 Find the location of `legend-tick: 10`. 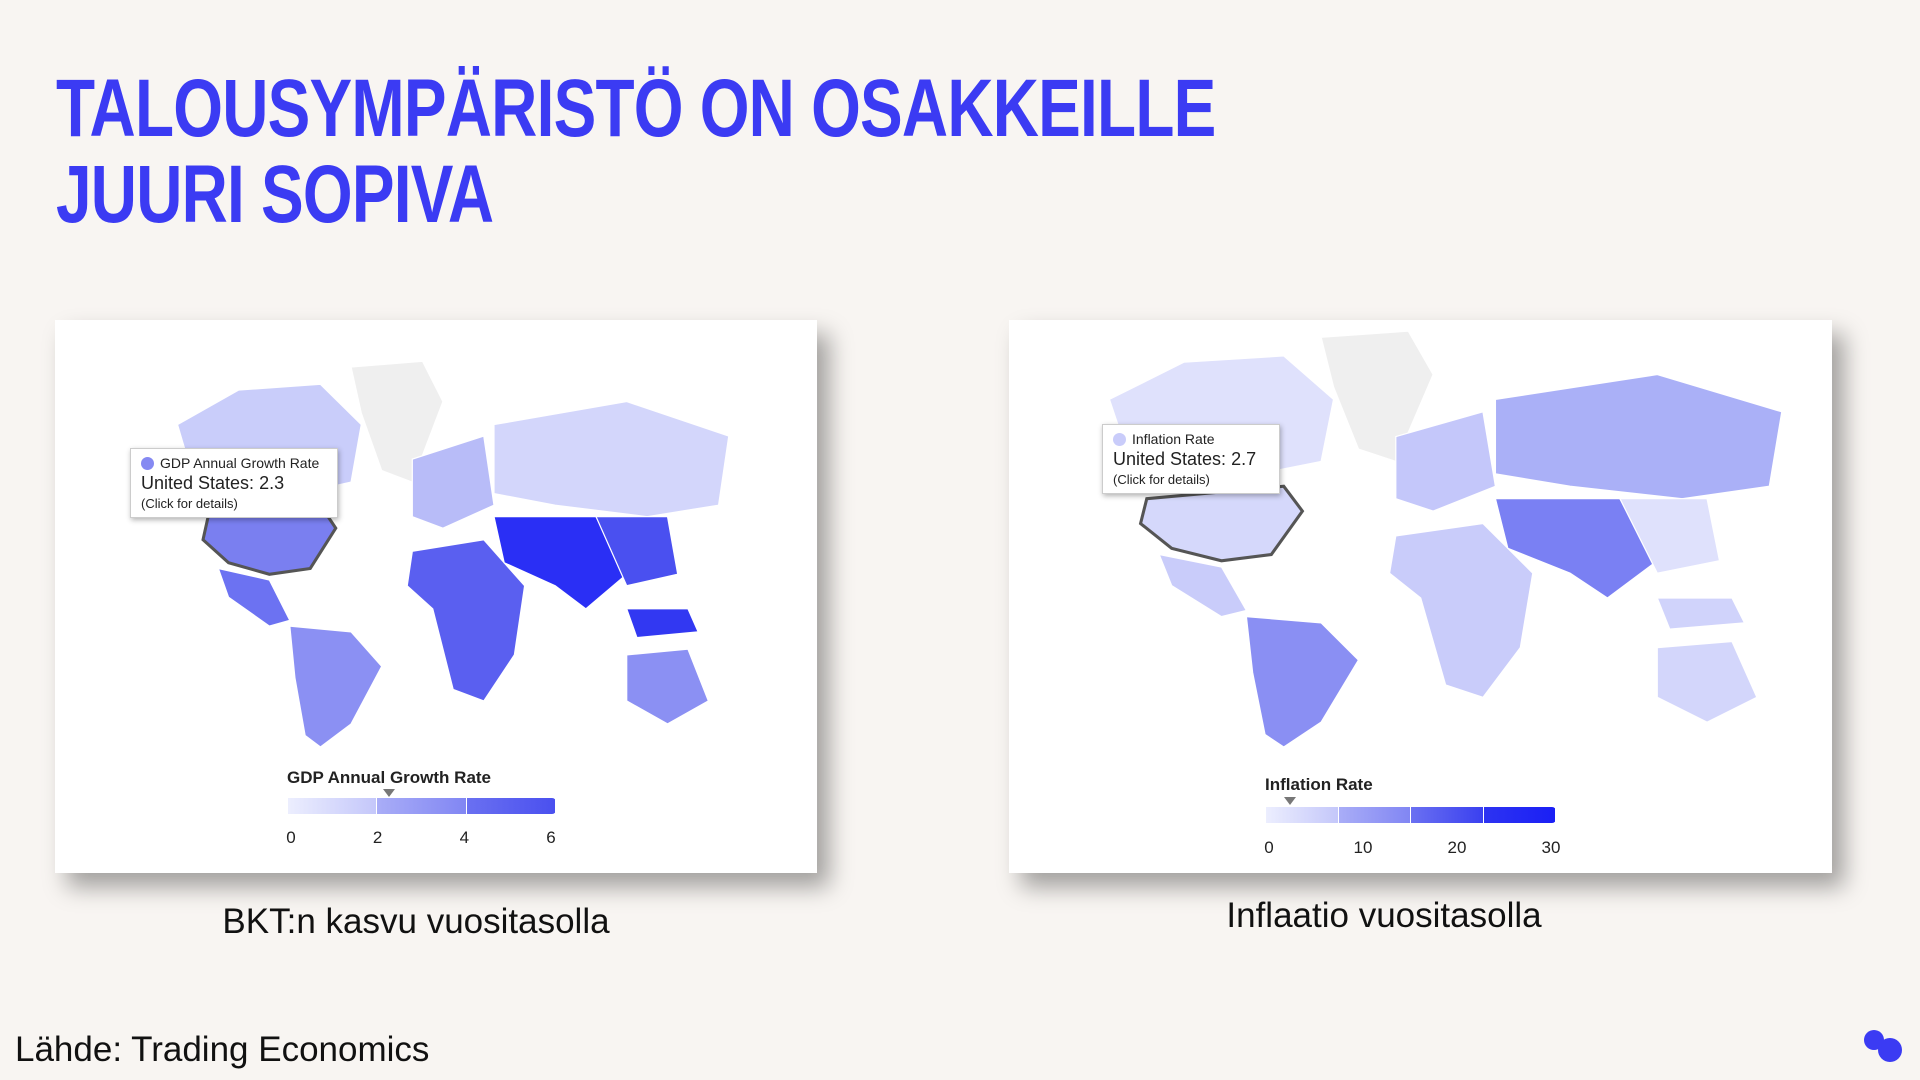

legend-tick: 10 is located at coordinates (1363, 847).